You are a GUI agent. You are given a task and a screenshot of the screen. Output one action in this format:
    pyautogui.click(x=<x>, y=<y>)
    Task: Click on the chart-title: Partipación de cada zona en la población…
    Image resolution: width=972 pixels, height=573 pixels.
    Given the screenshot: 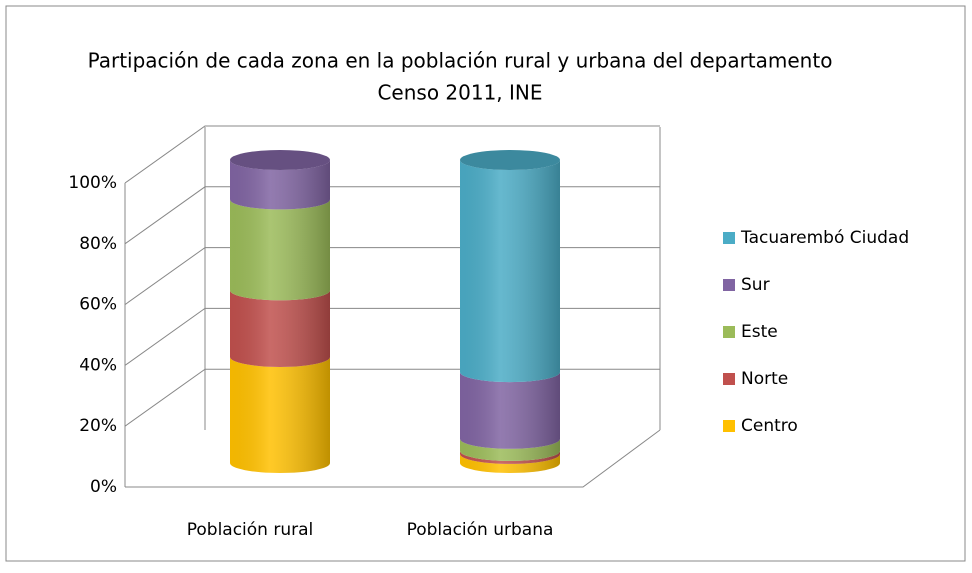 What is the action you would take?
    pyautogui.click(x=460, y=61)
    